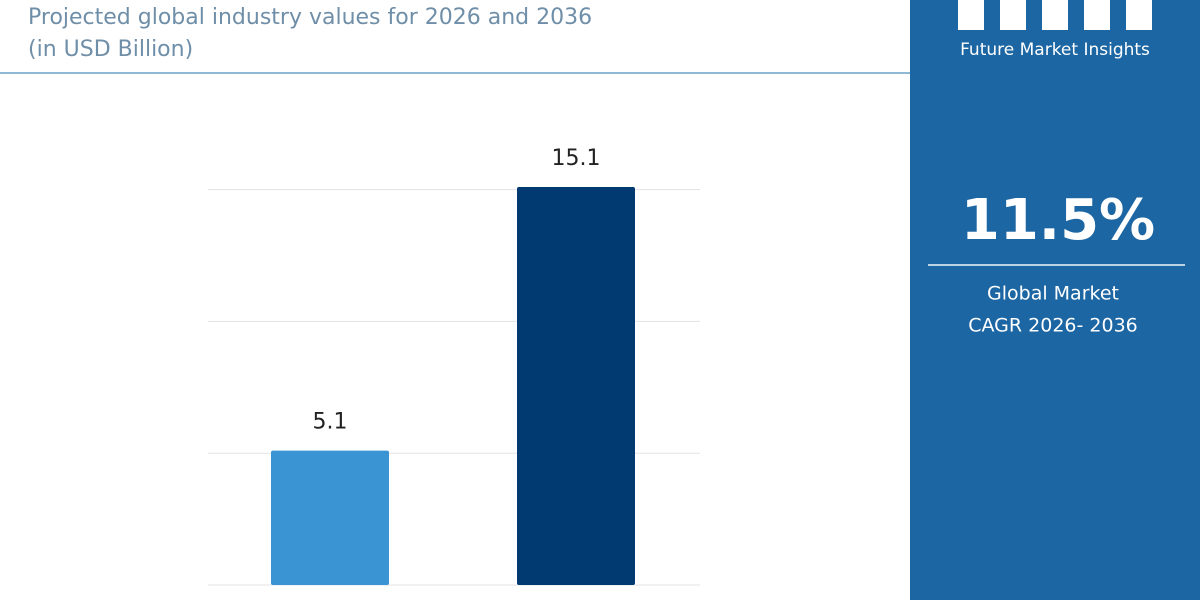 This screenshot has width=1200, height=600. Describe the element at coordinates (1055, 50) in the screenshot. I see `brand-name: Future Market Insights` at that location.